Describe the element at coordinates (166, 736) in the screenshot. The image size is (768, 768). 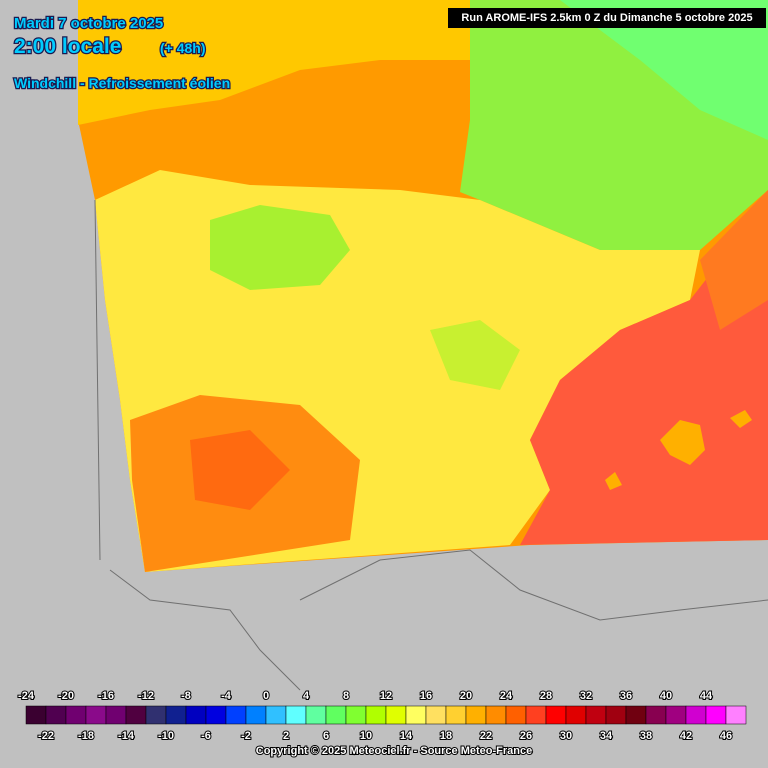
I see `legend-label: -10` at that location.